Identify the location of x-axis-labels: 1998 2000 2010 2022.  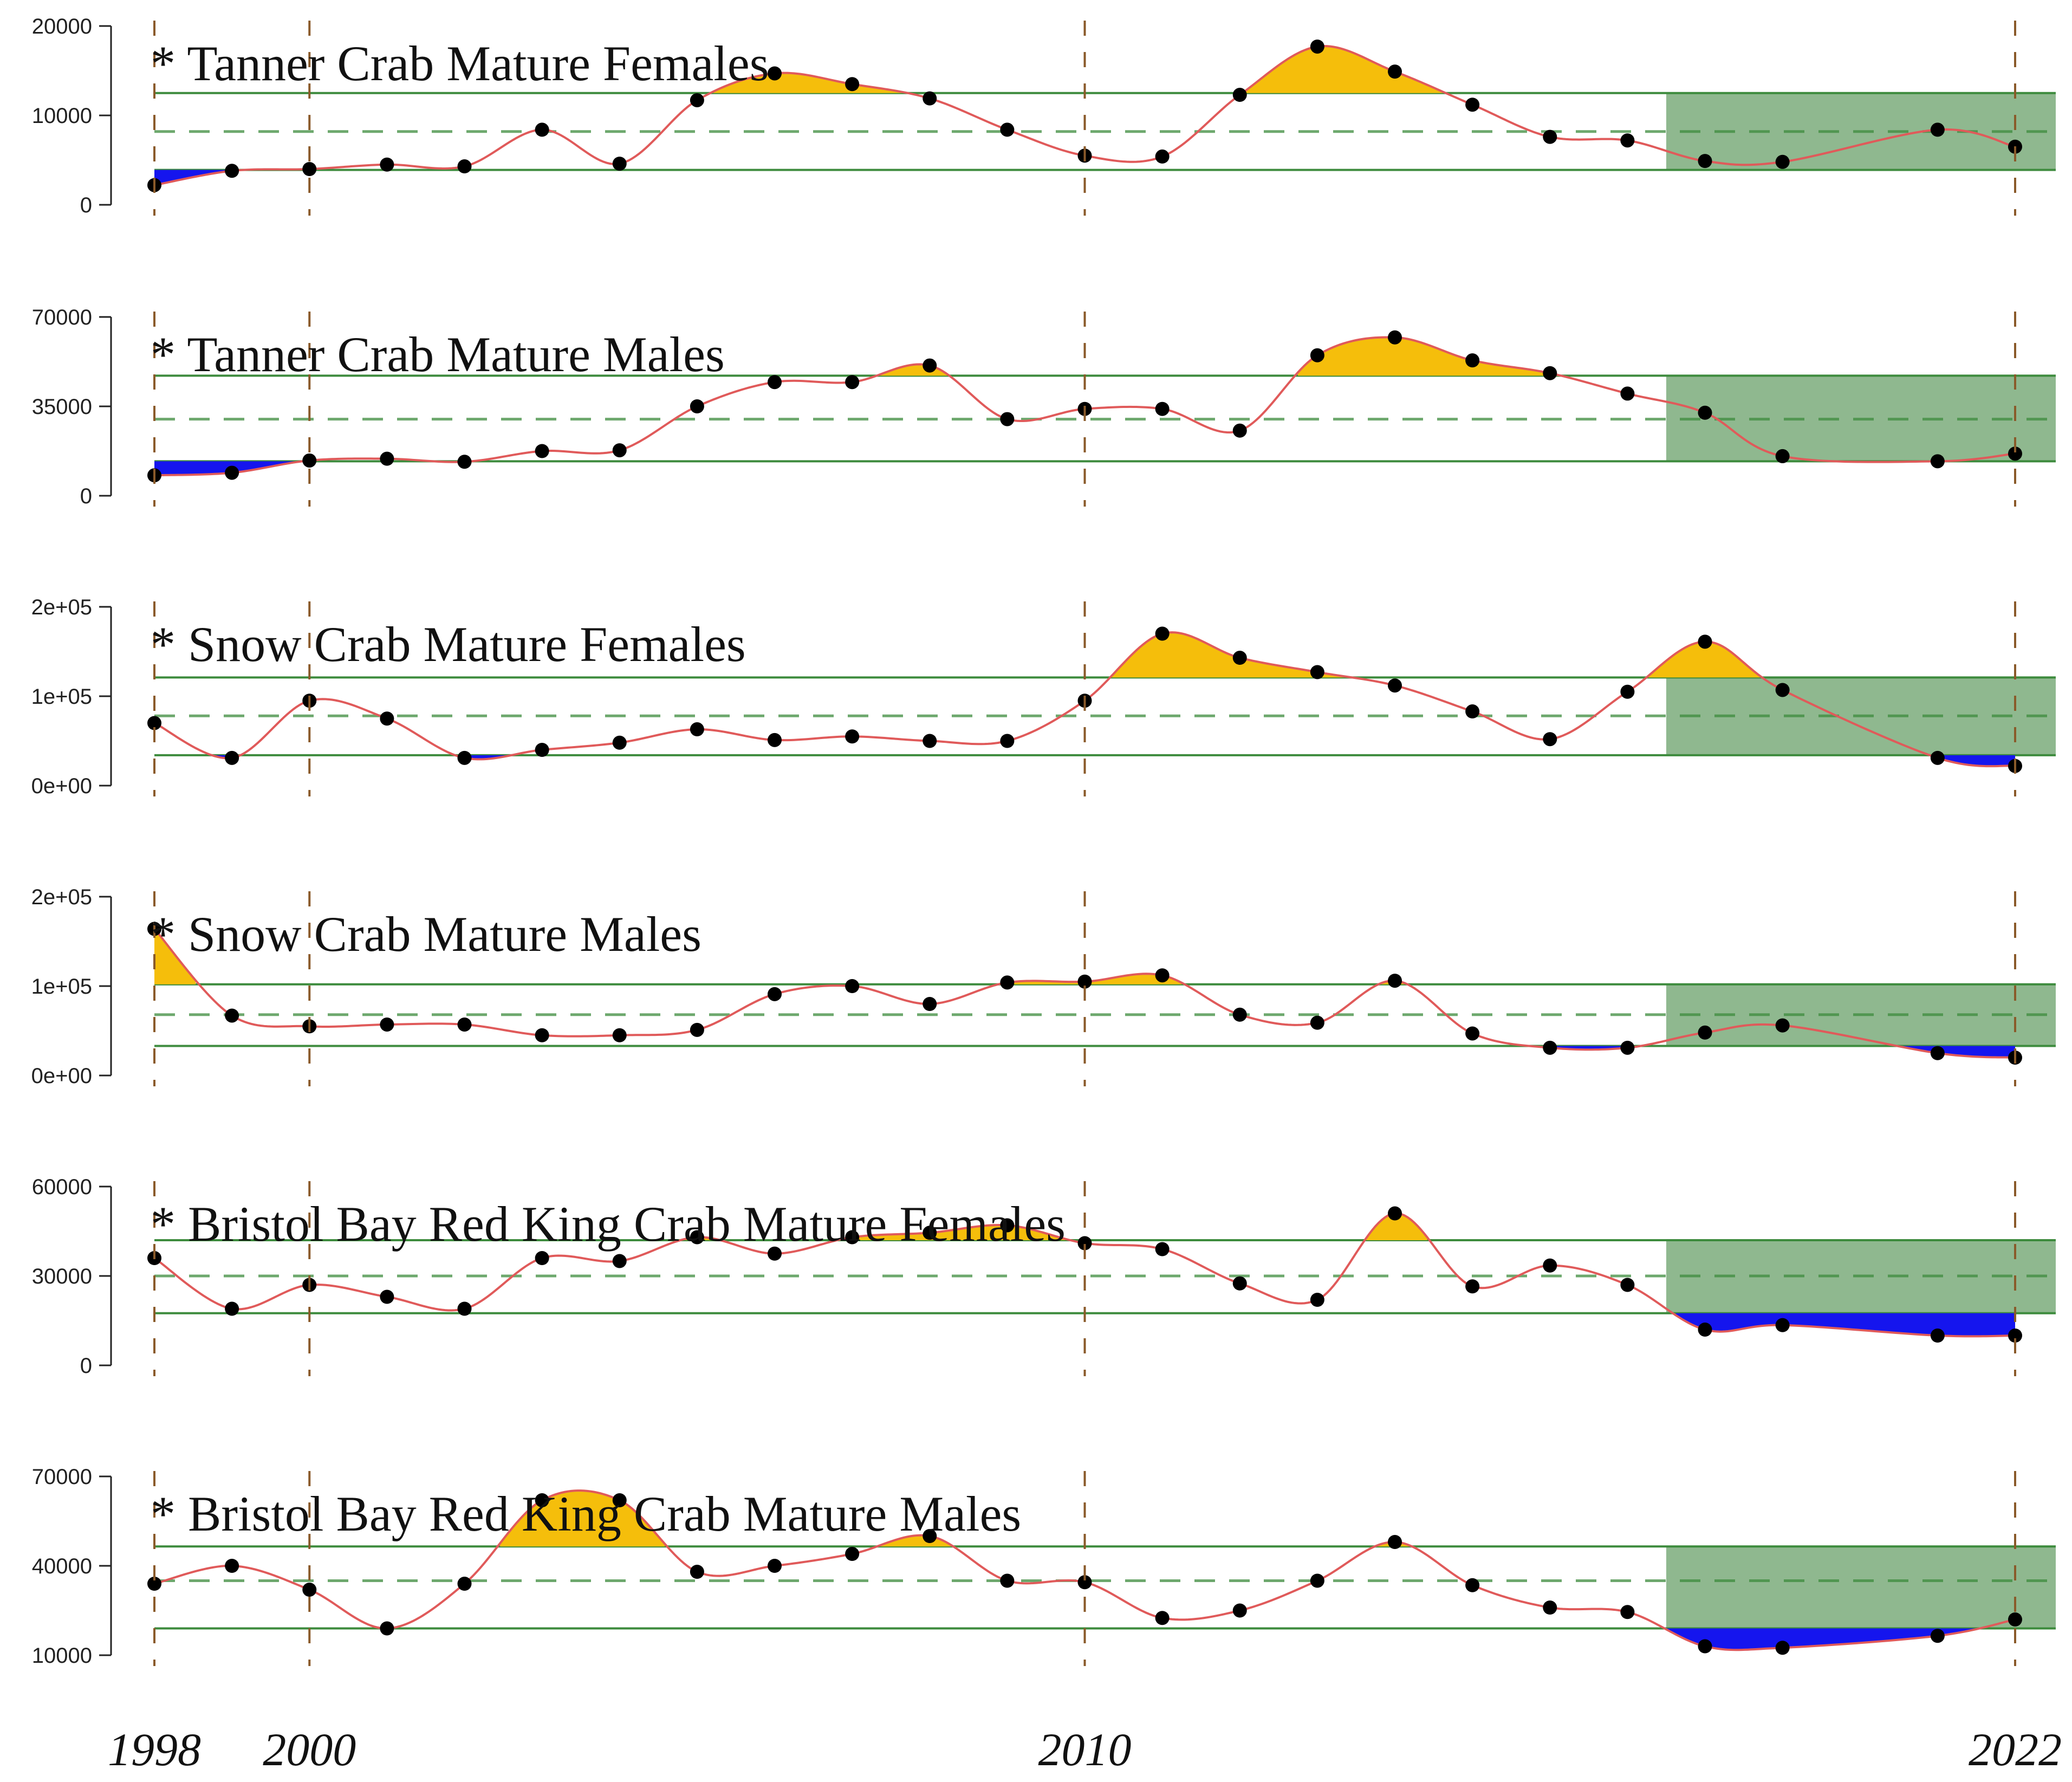
(1085, 1749).